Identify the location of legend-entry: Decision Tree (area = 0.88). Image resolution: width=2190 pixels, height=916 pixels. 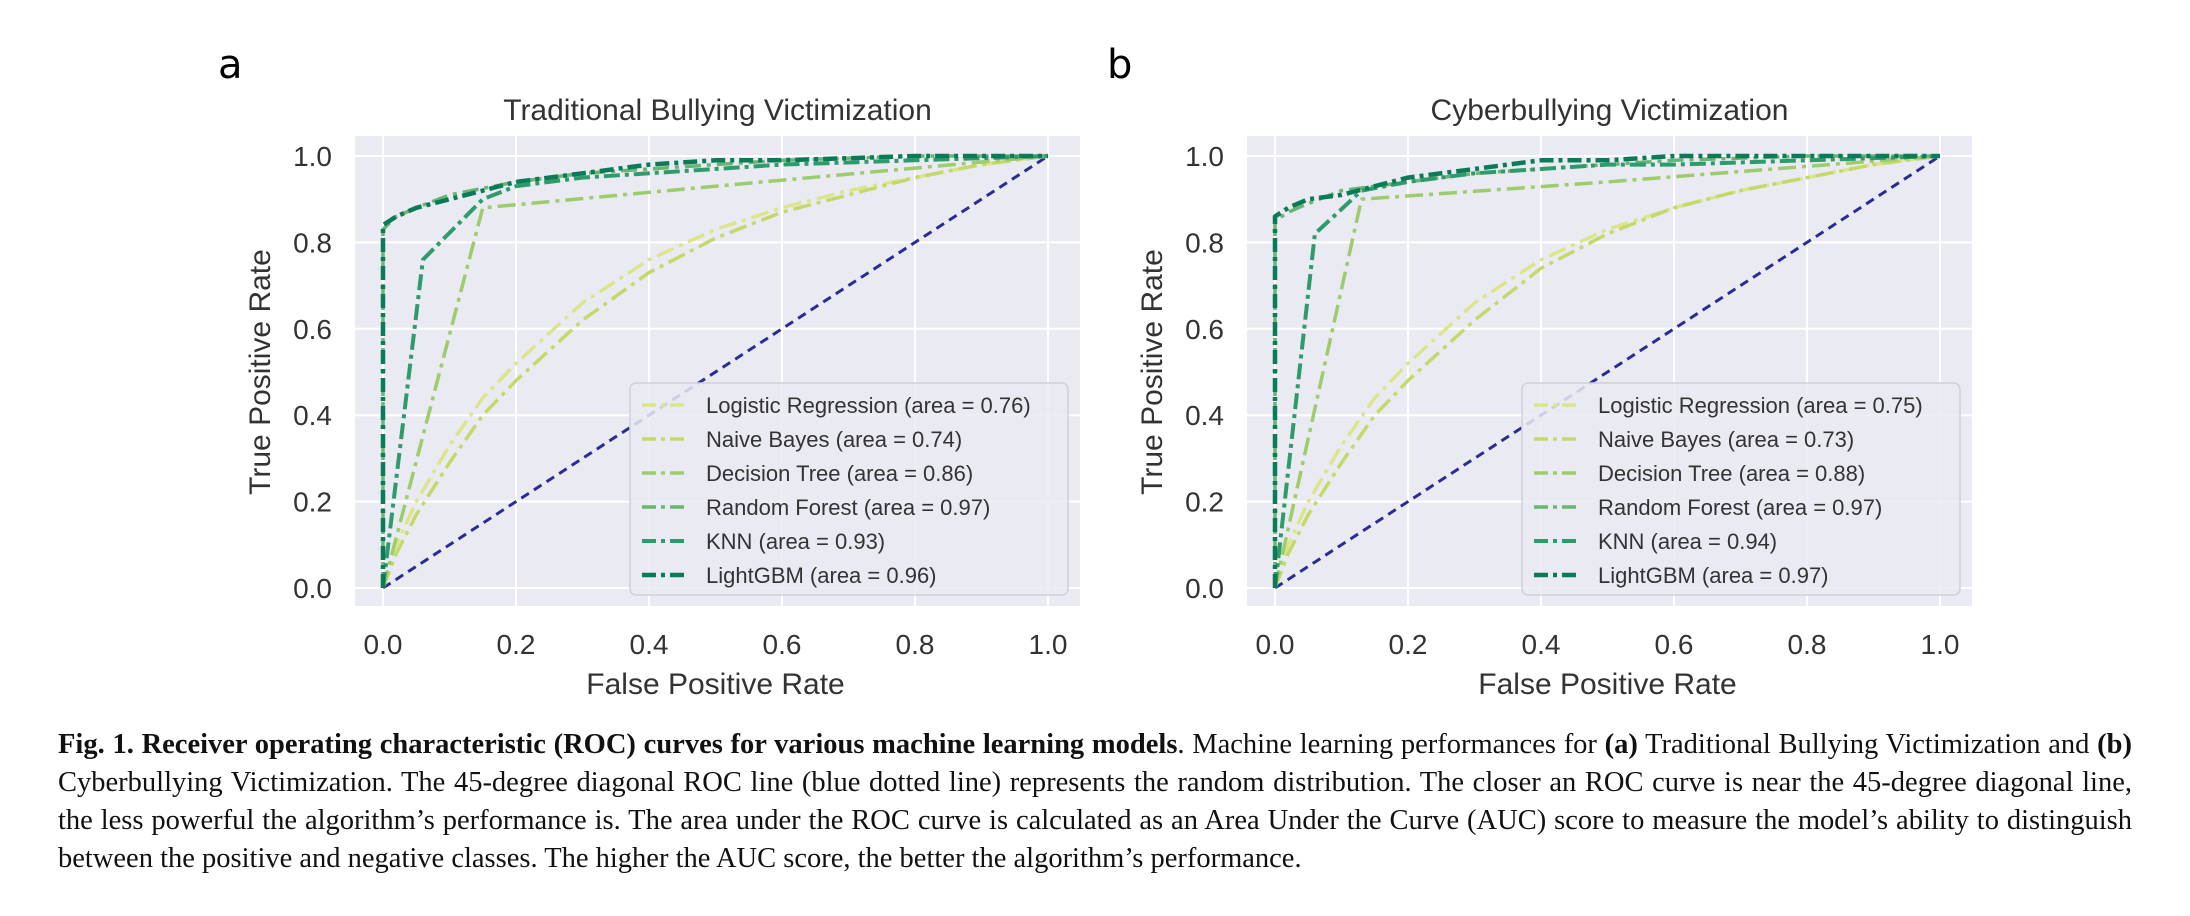
(1731, 473).